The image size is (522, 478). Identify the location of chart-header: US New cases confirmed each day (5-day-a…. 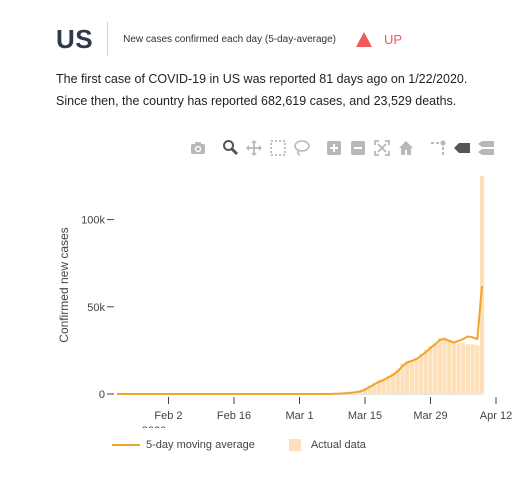
(229, 39).